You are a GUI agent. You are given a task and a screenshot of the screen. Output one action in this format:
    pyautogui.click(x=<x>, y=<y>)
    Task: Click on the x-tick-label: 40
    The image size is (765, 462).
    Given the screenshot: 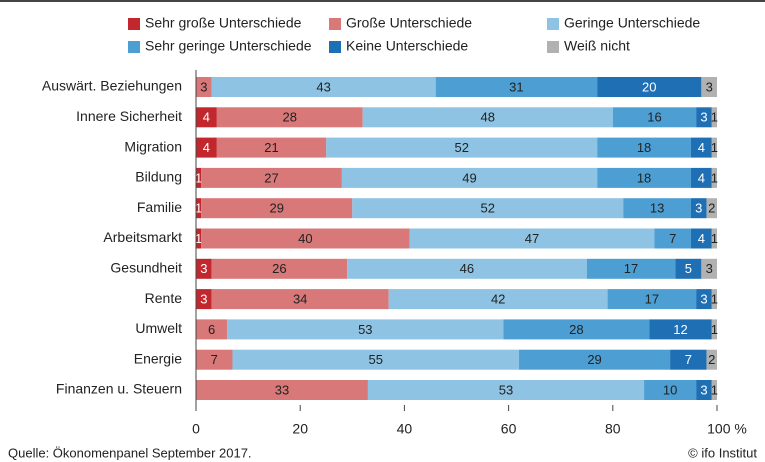 What is the action you would take?
    pyautogui.click(x=405, y=429)
    